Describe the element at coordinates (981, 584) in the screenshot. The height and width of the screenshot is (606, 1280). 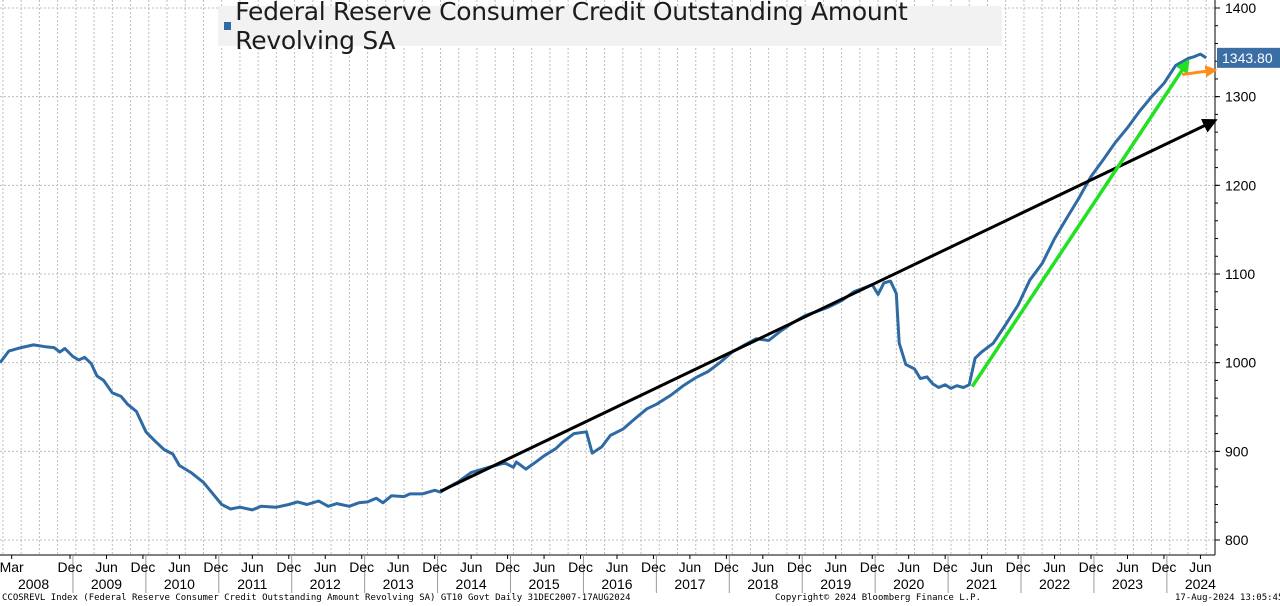
I see `x-year-label: 2021` at that location.